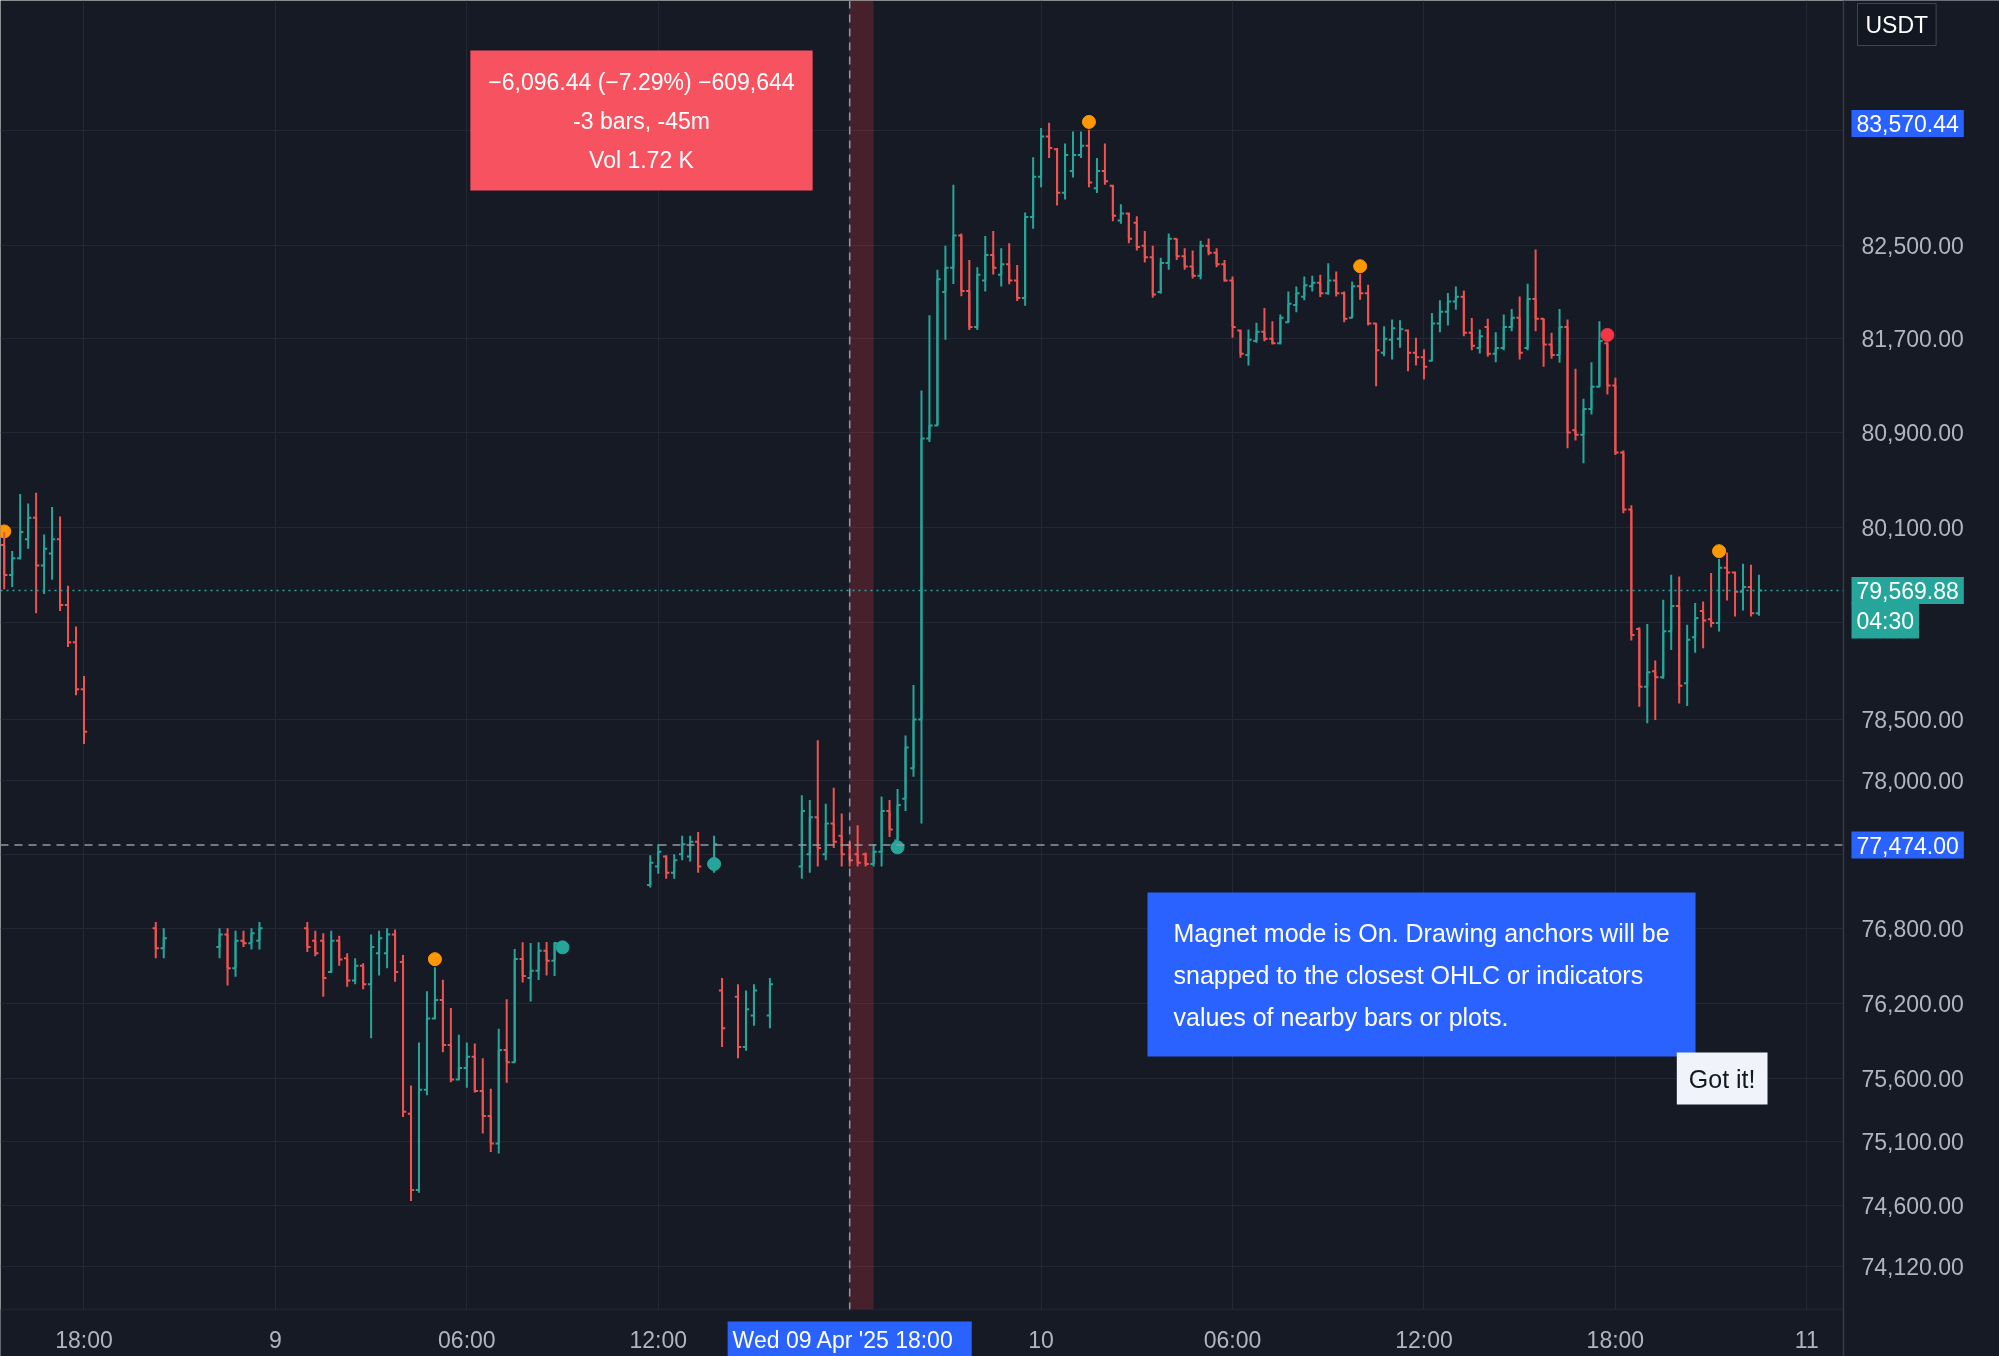 The height and width of the screenshot is (1356, 1999). Describe the element at coordinates (641, 120) in the screenshot. I see `annotation: −6,096.44 (−7.29%) −609,644 -3 bars, -45m Vol 1.72 K` at that location.